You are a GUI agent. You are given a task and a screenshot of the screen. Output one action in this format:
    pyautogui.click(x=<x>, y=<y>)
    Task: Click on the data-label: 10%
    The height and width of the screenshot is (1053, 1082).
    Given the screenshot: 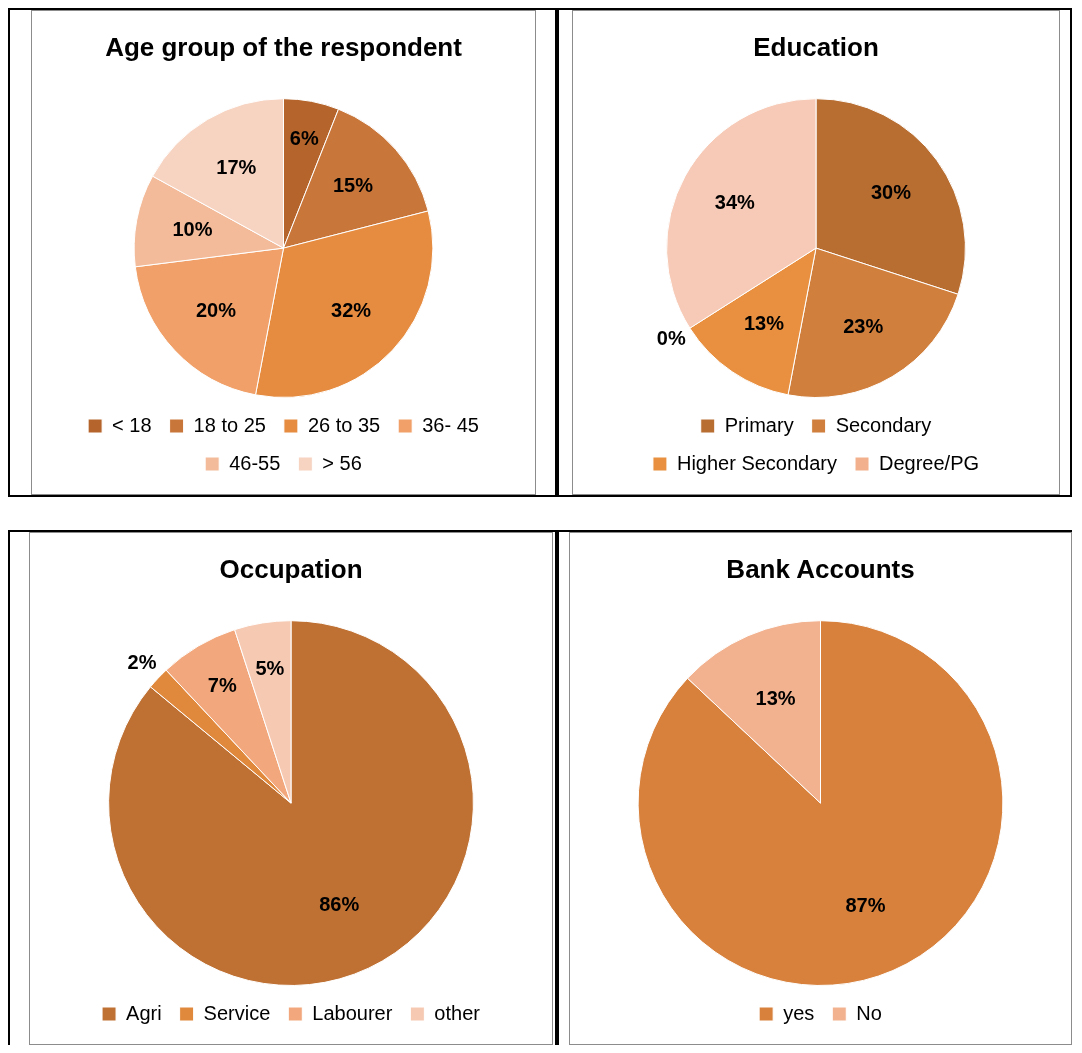 What is the action you would take?
    pyautogui.click(x=192, y=229)
    